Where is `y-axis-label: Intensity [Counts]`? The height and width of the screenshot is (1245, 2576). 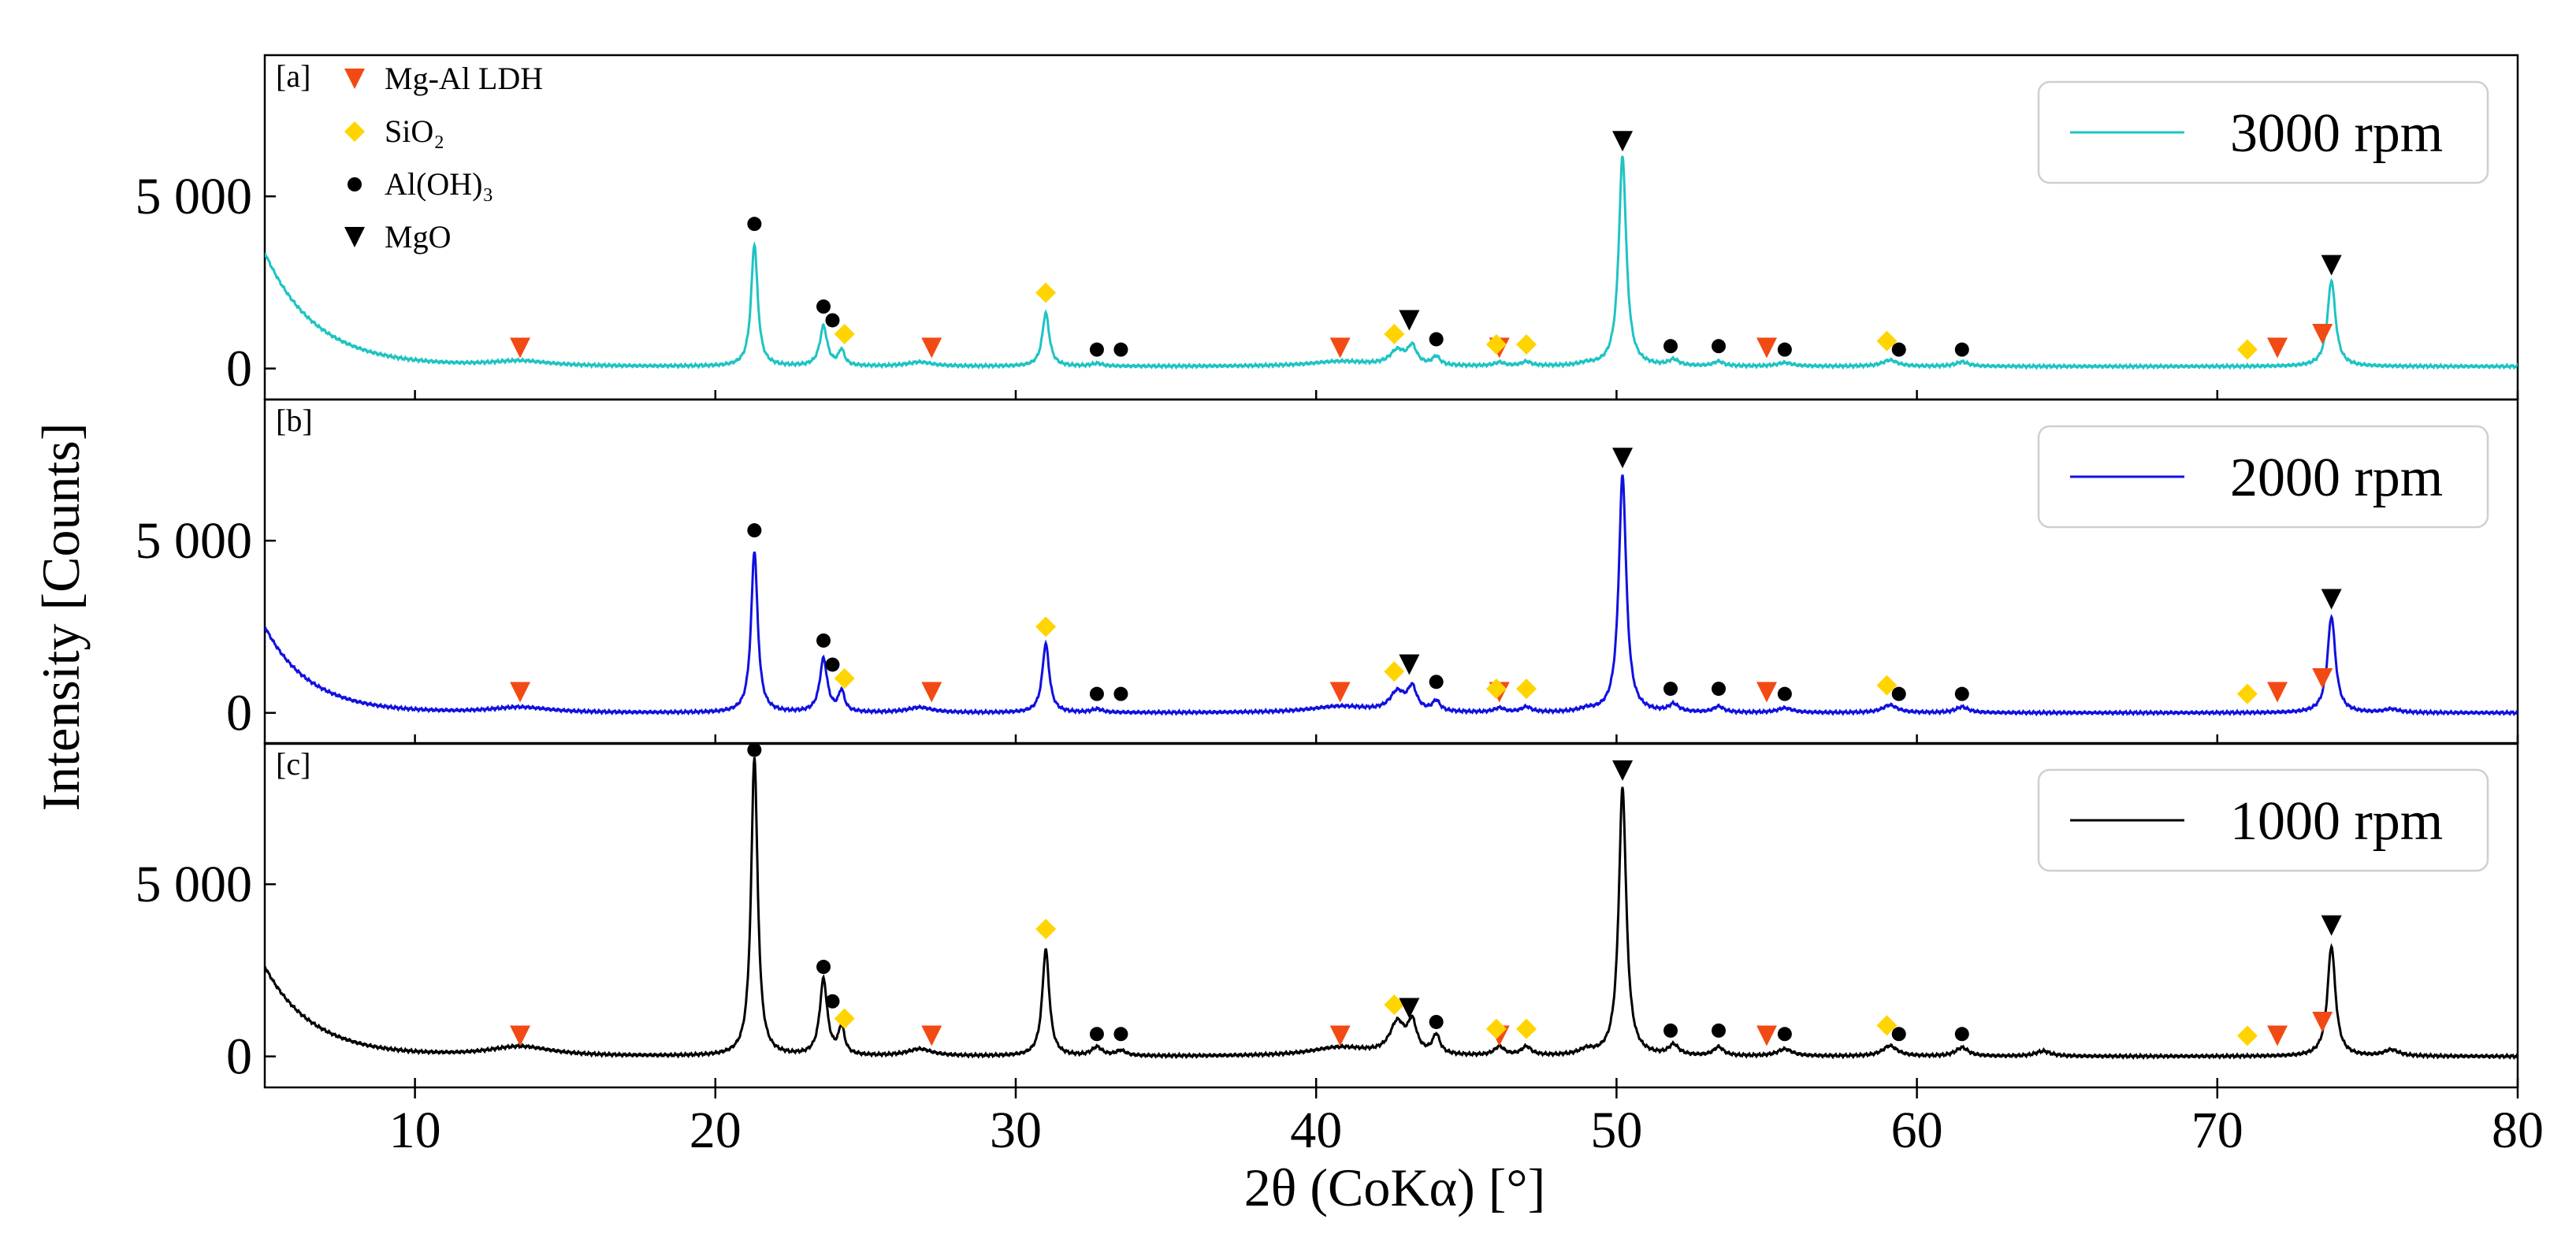
y-axis-label: Intensity [Counts] is located at coordinates (61, 617).